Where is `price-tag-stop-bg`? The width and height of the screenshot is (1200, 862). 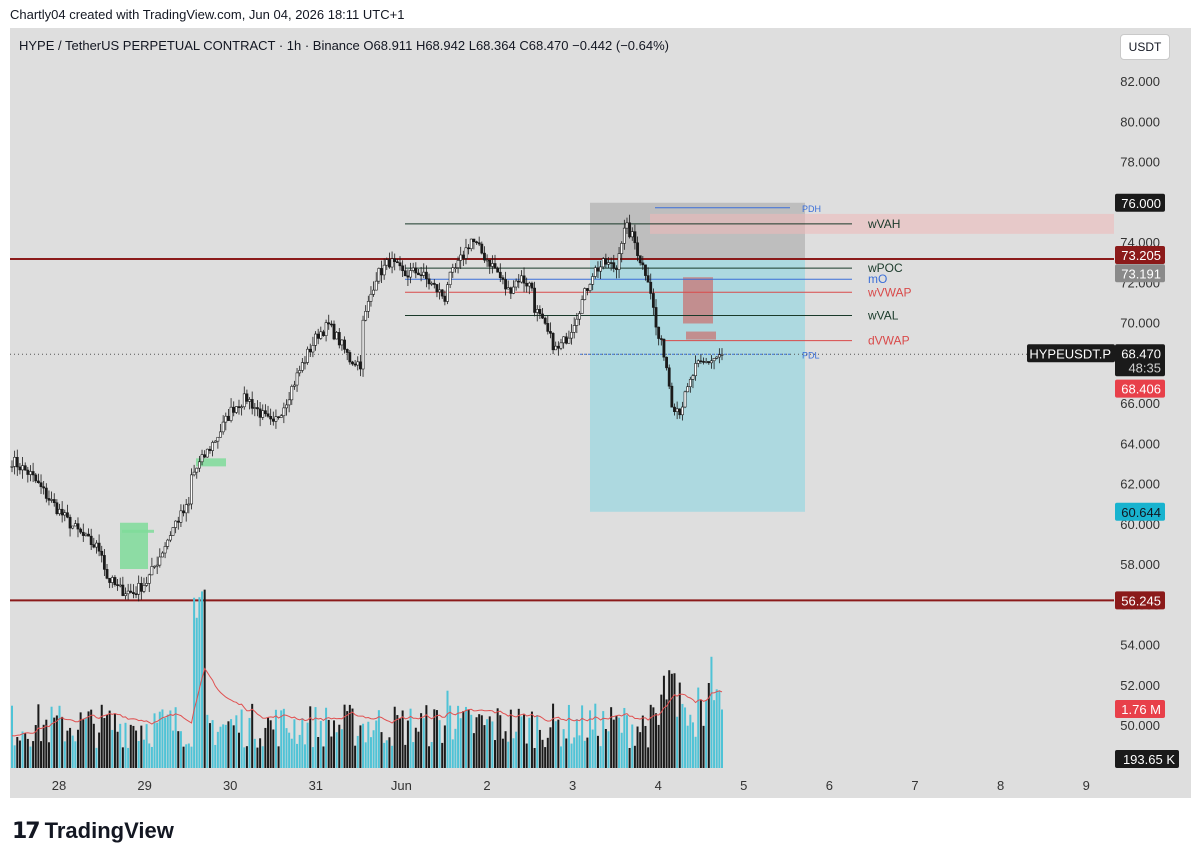 price-tag-stop-bg is located at coordinates (1140, 202).